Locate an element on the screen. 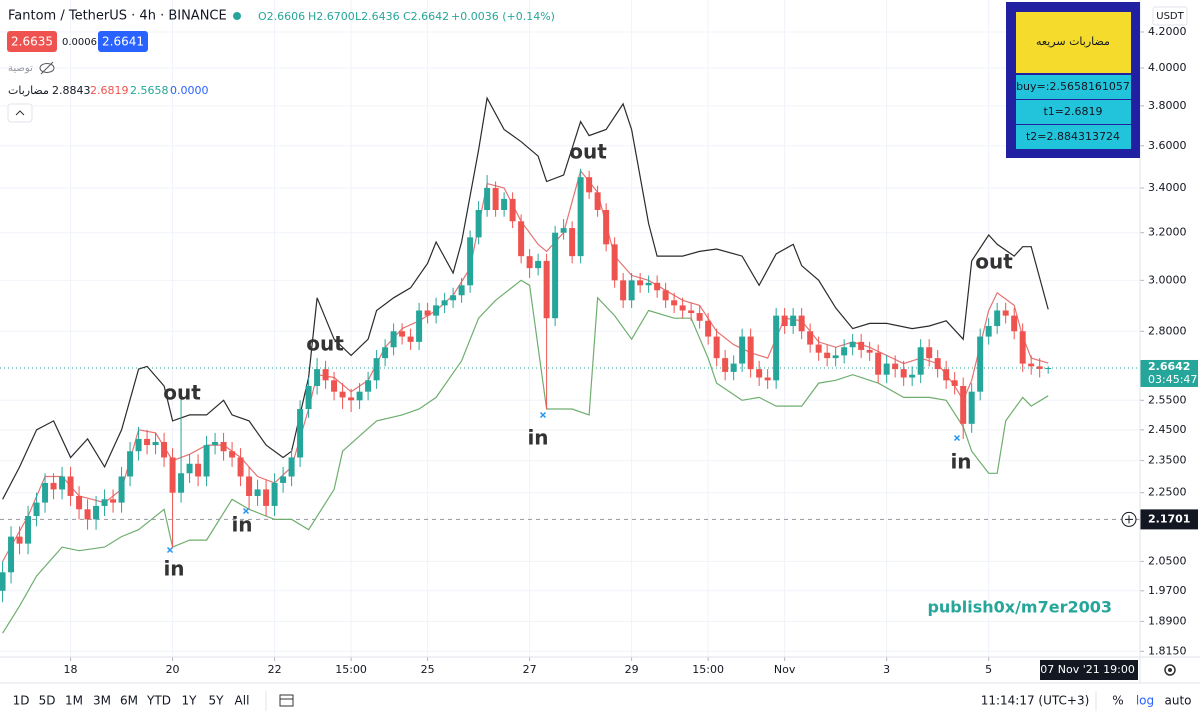 The width and height of the screenshot is (1200, 719). range-button: 3M is located at coordinates (102, 701).